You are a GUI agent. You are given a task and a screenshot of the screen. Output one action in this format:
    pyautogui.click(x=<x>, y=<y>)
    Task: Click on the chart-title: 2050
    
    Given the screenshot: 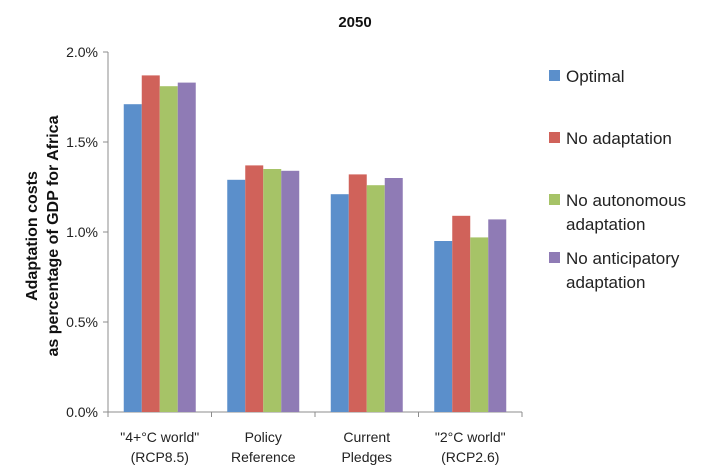 What is the action you would take?
    pyautogui.click(x=354, y=22)
    